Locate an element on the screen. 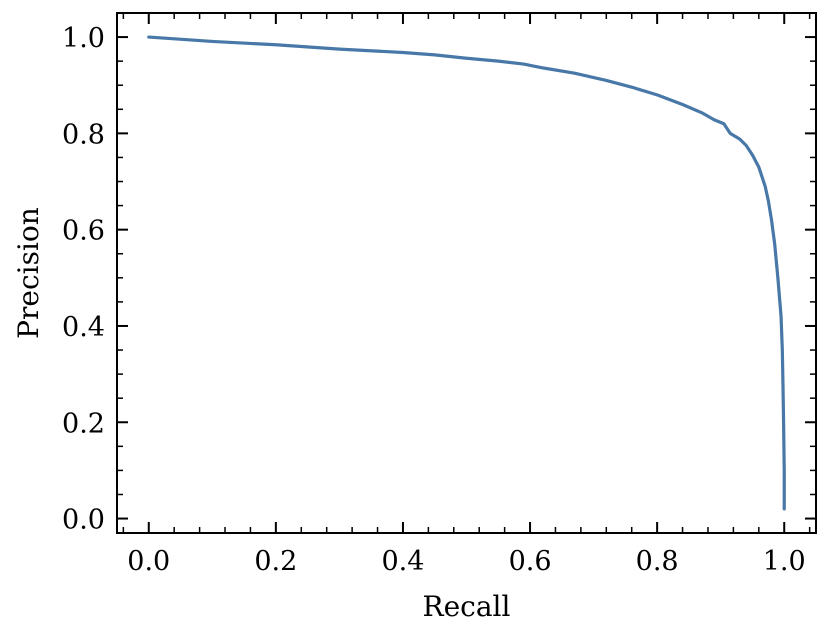  y-tick-label: 0.8 is located at coordinates (83, 134).